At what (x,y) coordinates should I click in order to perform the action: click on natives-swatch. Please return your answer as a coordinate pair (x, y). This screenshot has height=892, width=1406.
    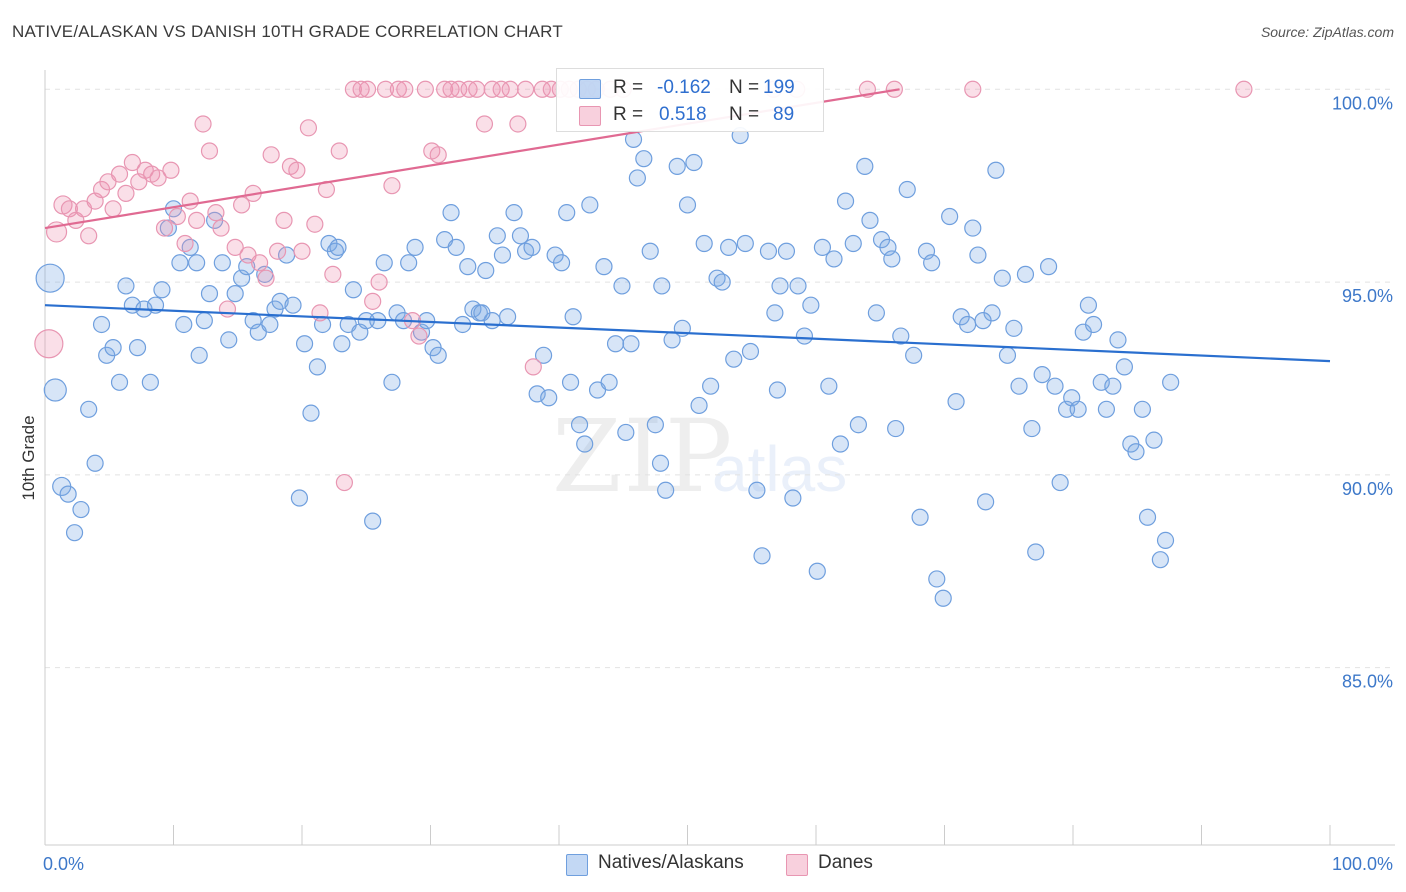
    Looking at the image, I should click on (590, 89).